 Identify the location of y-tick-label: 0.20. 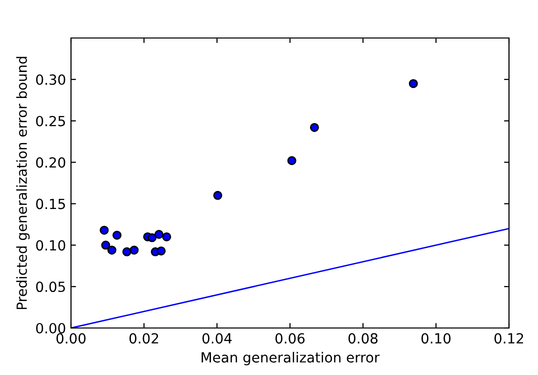
(51, 162).